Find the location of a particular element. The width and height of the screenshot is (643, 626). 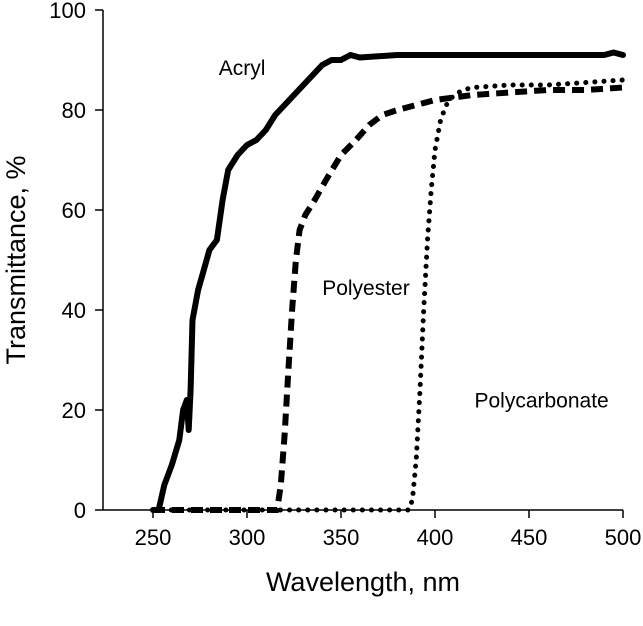

y-tick-label: 60 is located at coordinates (74, 210).